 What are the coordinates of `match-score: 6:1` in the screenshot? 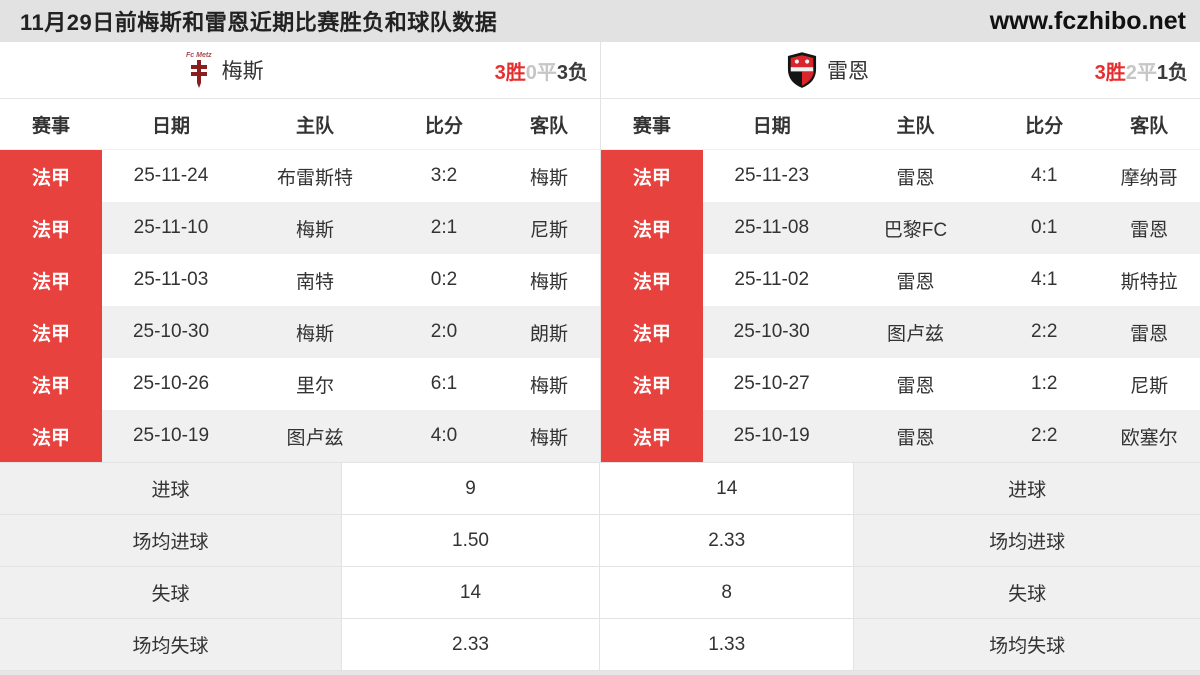 It's located at (444, 383).